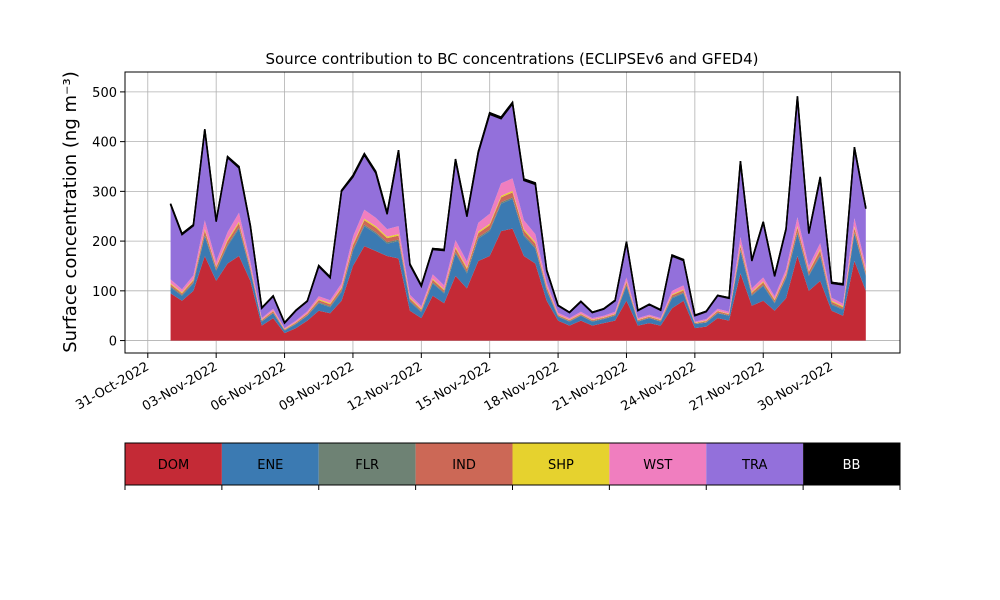 The height and width of the screenshot is (600, 1000). What do you see at coordinates (453, 386) in the screenshot?
I see `x-tick-label: 15-Nov-2022` at bounding box center [453, 386].